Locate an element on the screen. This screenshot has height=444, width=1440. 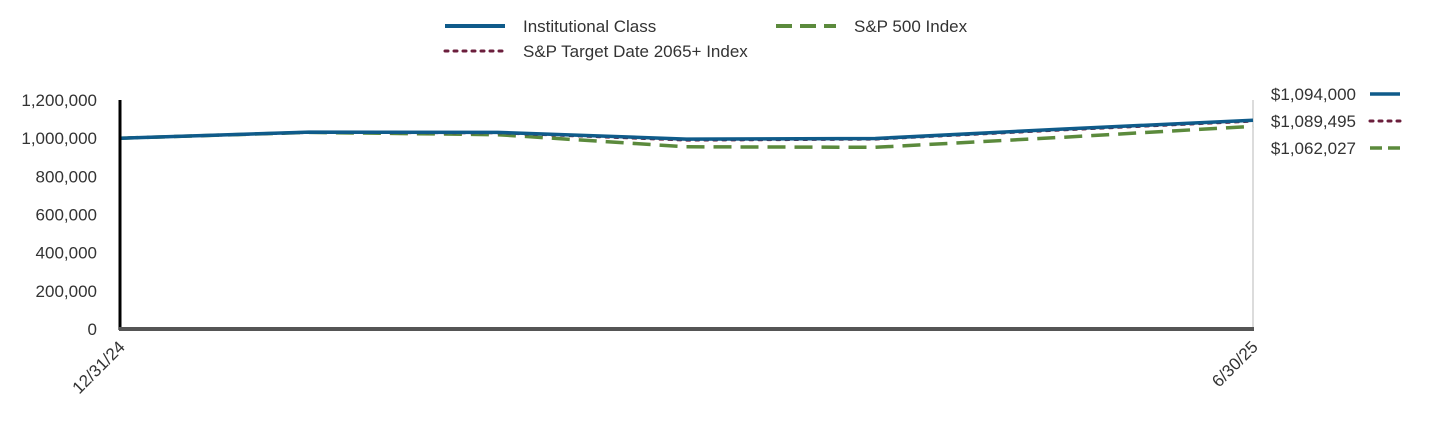
y-tick-label: 400,000 is located at coordinates (66, 253).